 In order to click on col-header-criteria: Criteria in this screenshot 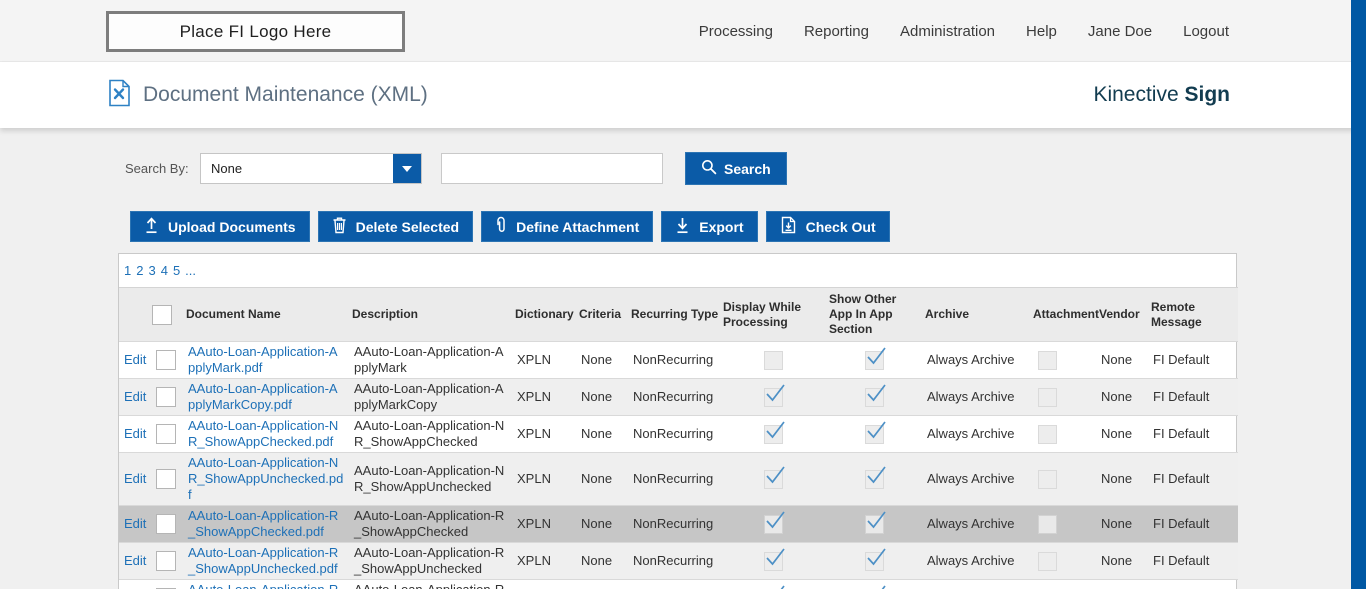, I will do `click(602, 314)`.